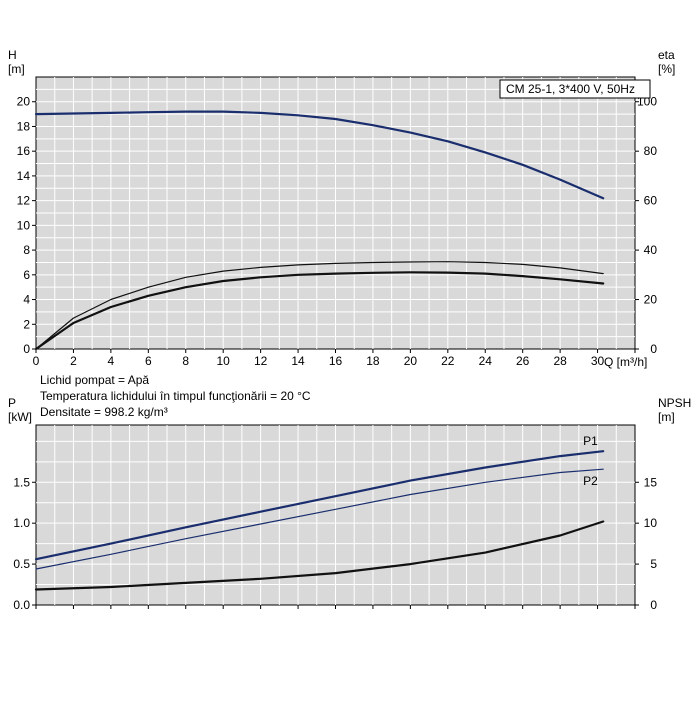 Image resolution: width=700 pixels, height=705 pixels. Describe the element at coordinates (560, 361) in the screenshot. I see `x-tick-label: 28` at that location.